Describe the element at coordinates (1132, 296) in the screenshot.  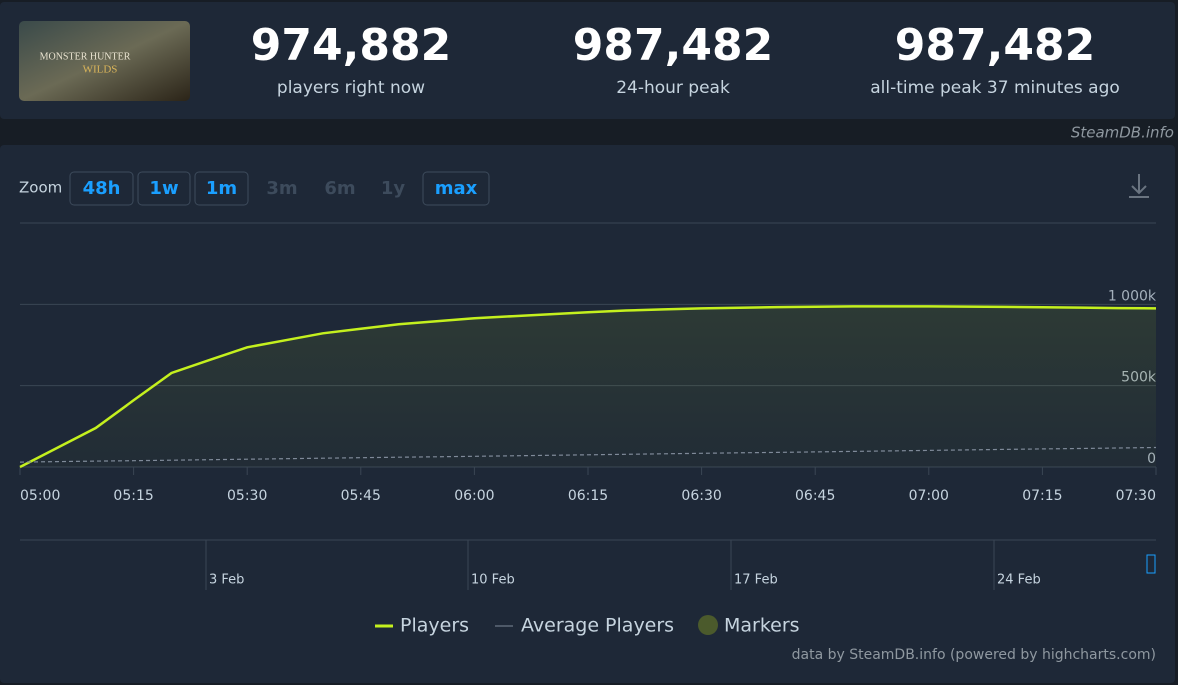
I see `y-tick-label: 1 000k` at that location.